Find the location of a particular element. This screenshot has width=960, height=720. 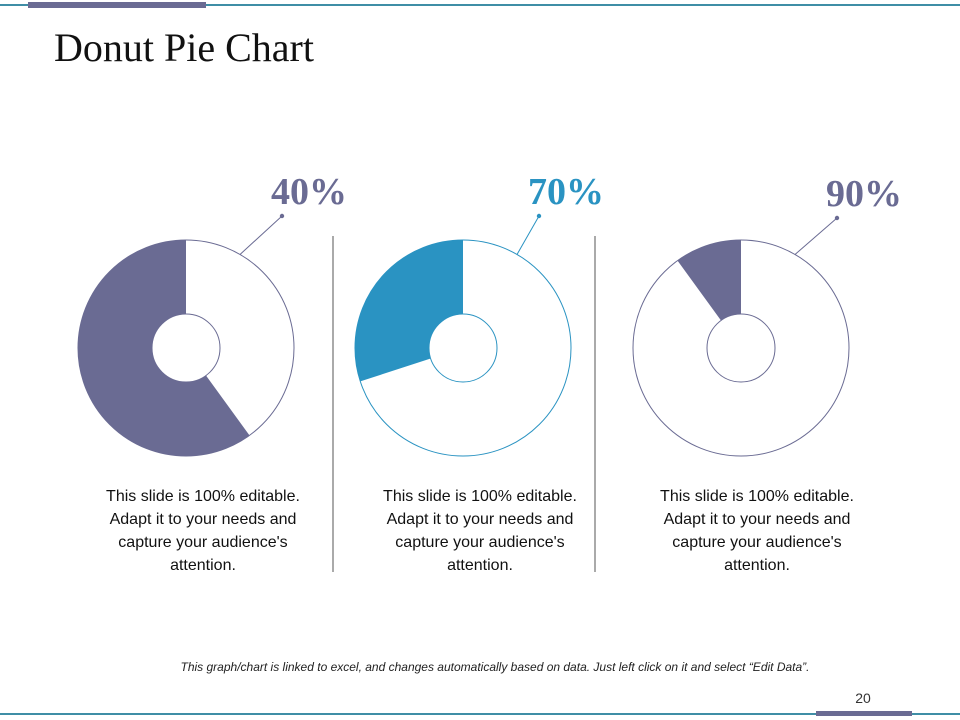

third-percentage-label: 90% is located at coordinates (864, 194).